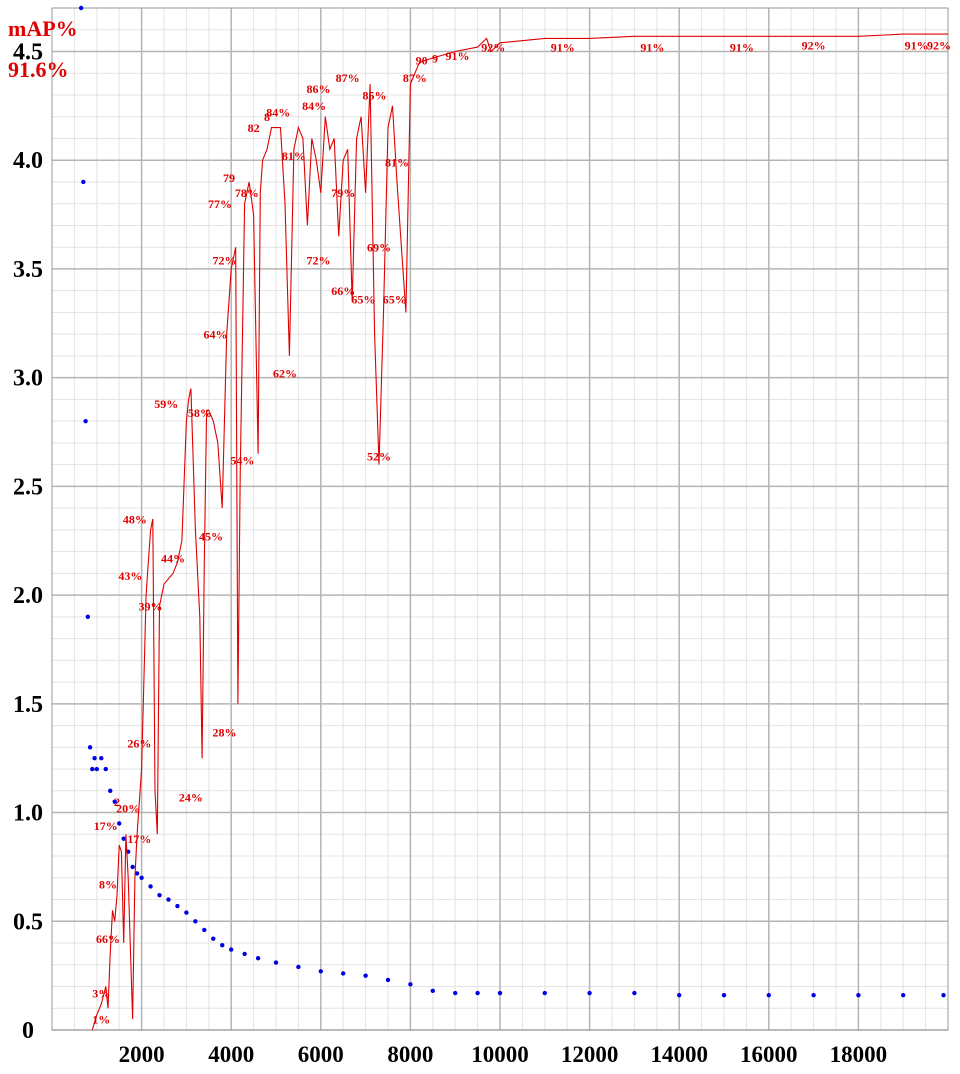 Image resolution: width=960 pixels, height=1074 pixels. I want to click on map-annotation: 48%, so click(135, 519).